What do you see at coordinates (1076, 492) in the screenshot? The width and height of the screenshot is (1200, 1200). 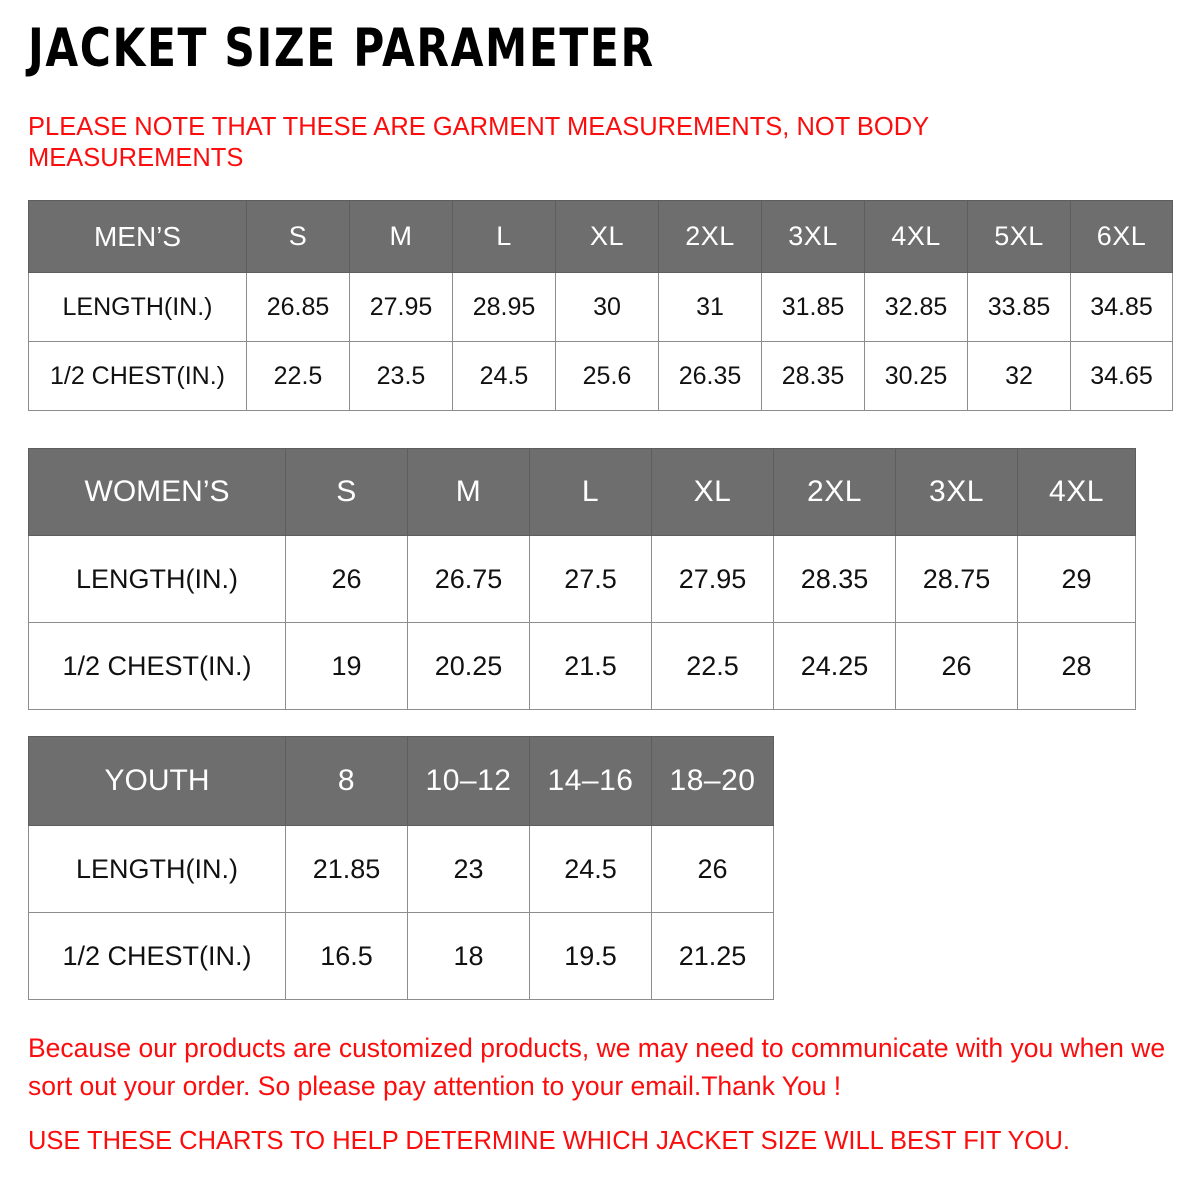 I see `womens-header-size-4xl: 4XL` at bounding box center [1076, 492].